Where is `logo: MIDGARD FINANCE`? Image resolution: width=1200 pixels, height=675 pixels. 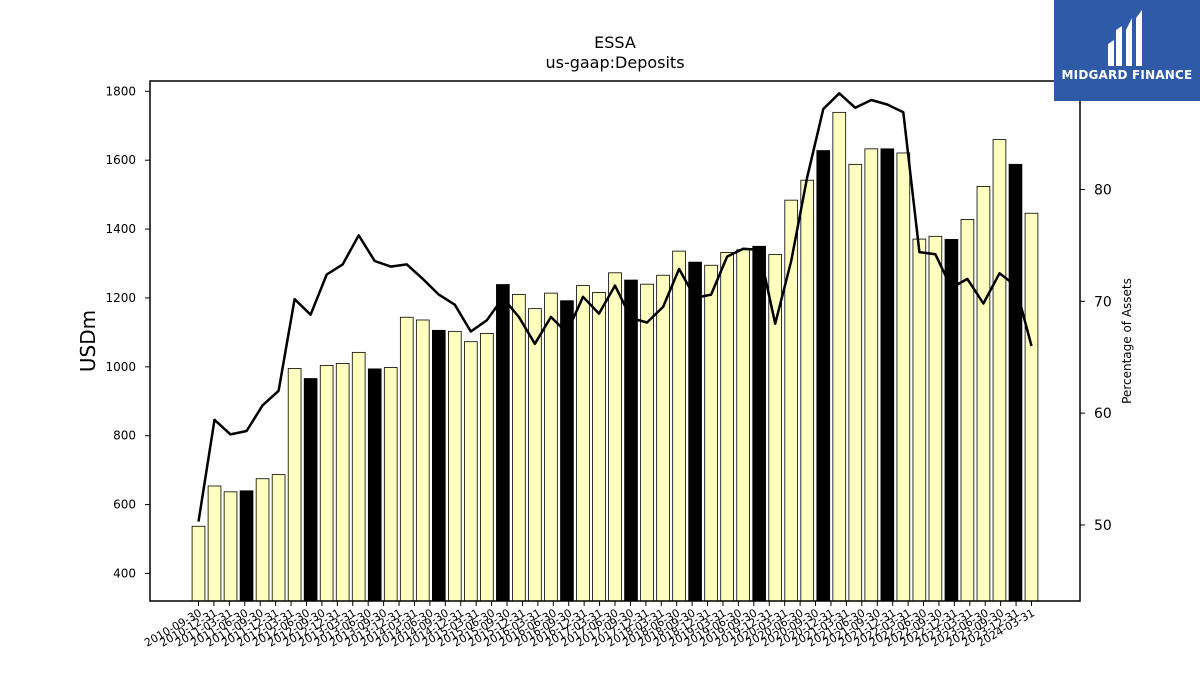
logo: MIDGARD FINANCE is located at coordinates (1127, 50).